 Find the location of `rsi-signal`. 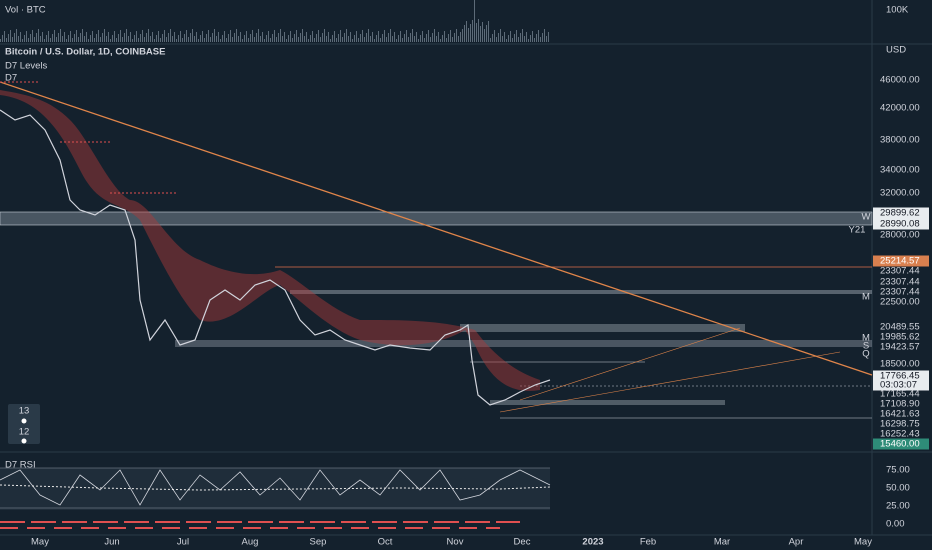

rsi-signal is located at coordinates (275, 487).